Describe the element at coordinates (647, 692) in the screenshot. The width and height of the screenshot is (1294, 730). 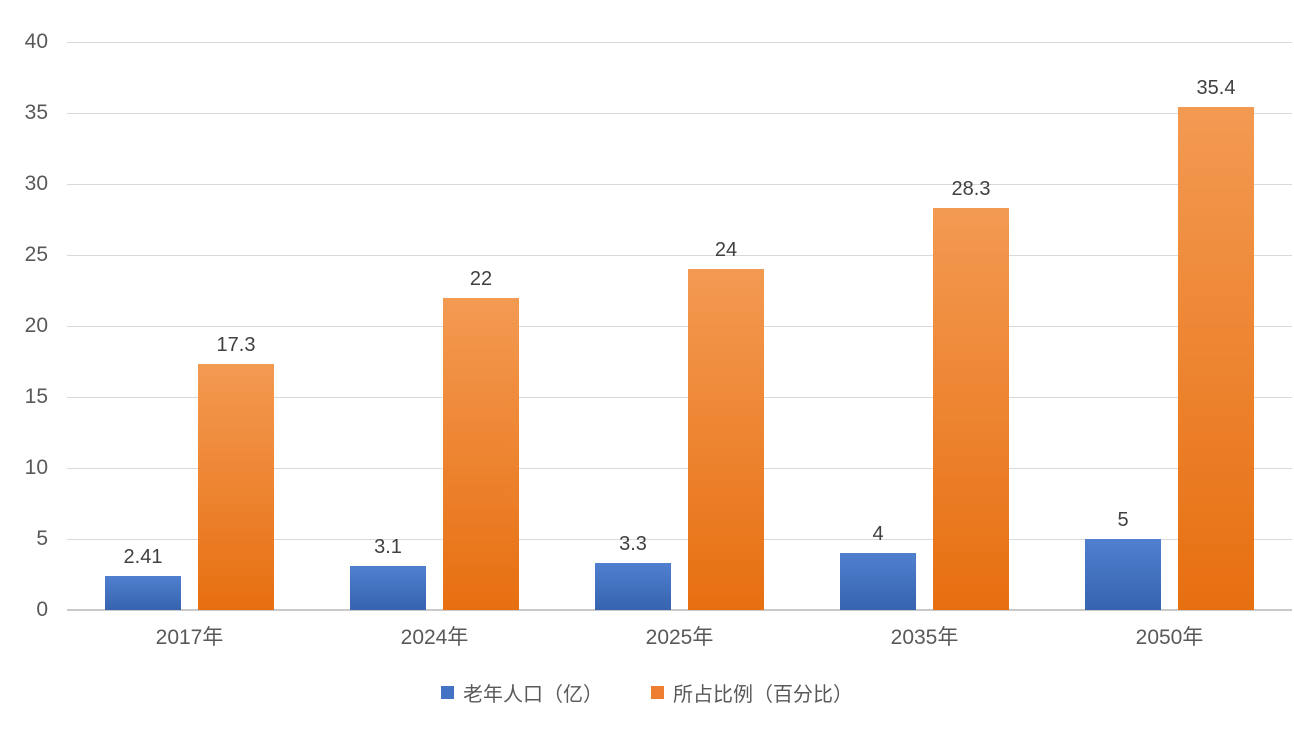
I see `legend: 老年人口（亿） 所占比例（百分比）` at that location.